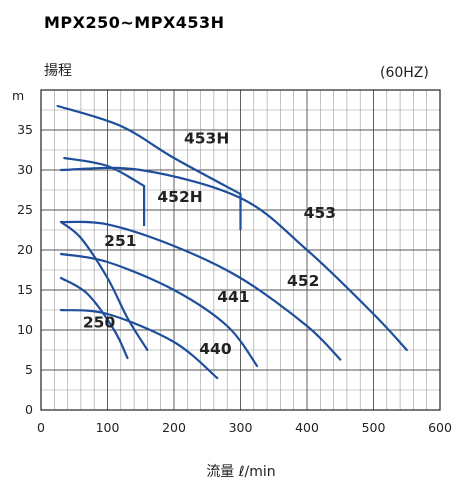  Describe the element at coordinates (206, 139) in the screenshot. I see `curve-label-453H: 453H` at that location.